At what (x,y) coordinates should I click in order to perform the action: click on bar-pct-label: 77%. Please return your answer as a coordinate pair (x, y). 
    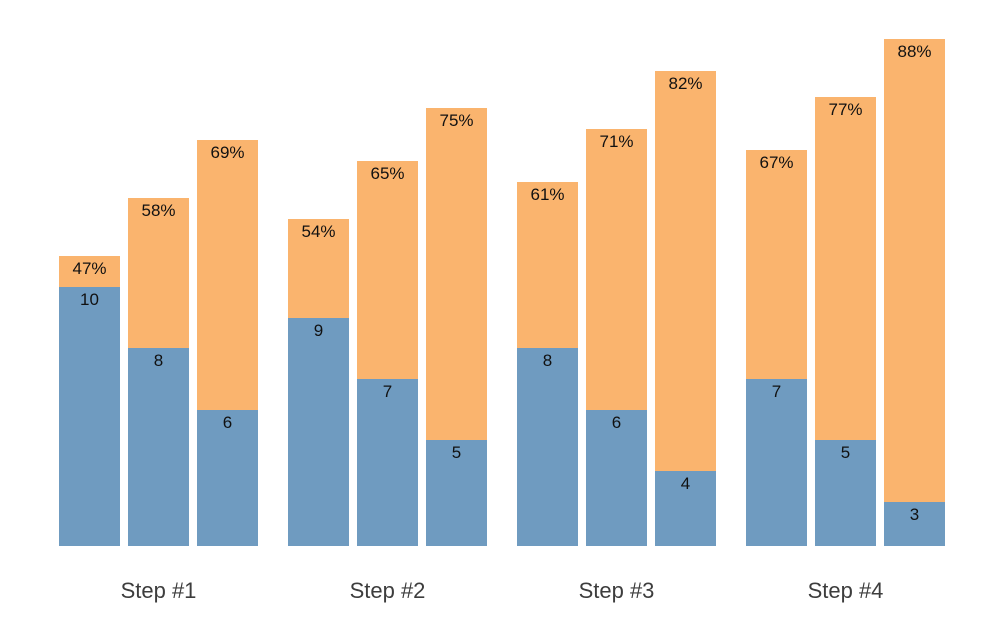
    Looking at the image, I should click on (845, 109).